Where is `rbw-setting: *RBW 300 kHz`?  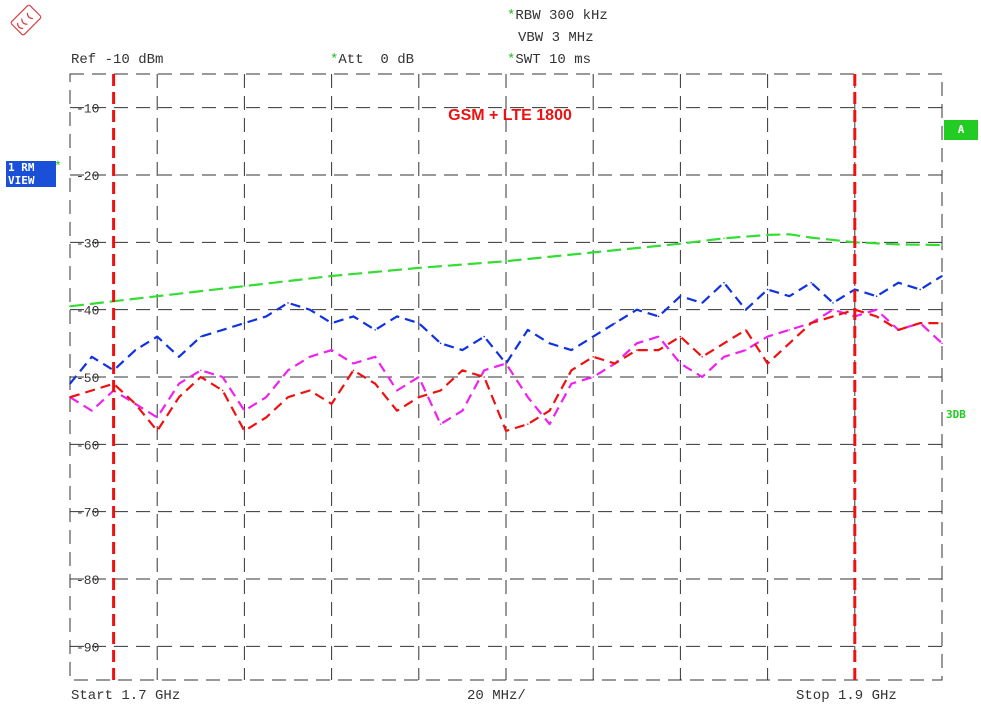 rbw-setting: *RBW 300 kHz is located at coordinates (557, 16).